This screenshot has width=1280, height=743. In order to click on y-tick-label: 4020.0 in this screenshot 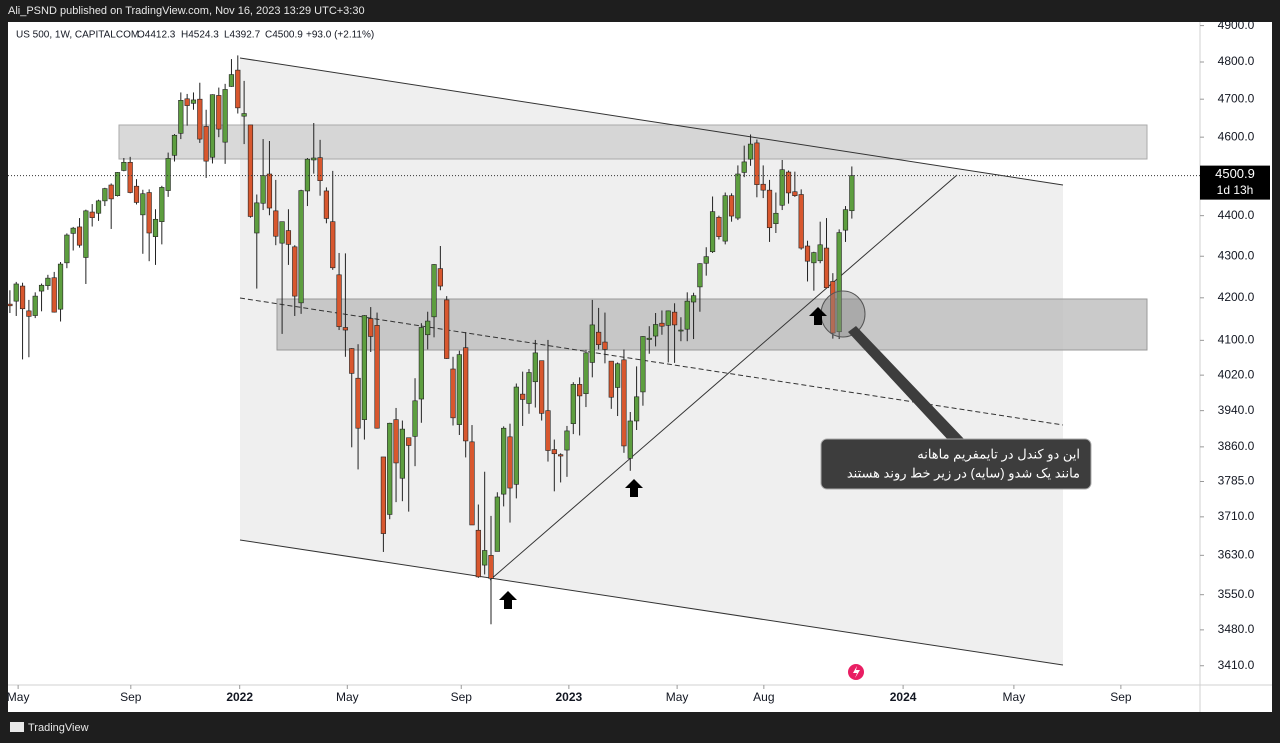, I will do `click(1236, 374)`.